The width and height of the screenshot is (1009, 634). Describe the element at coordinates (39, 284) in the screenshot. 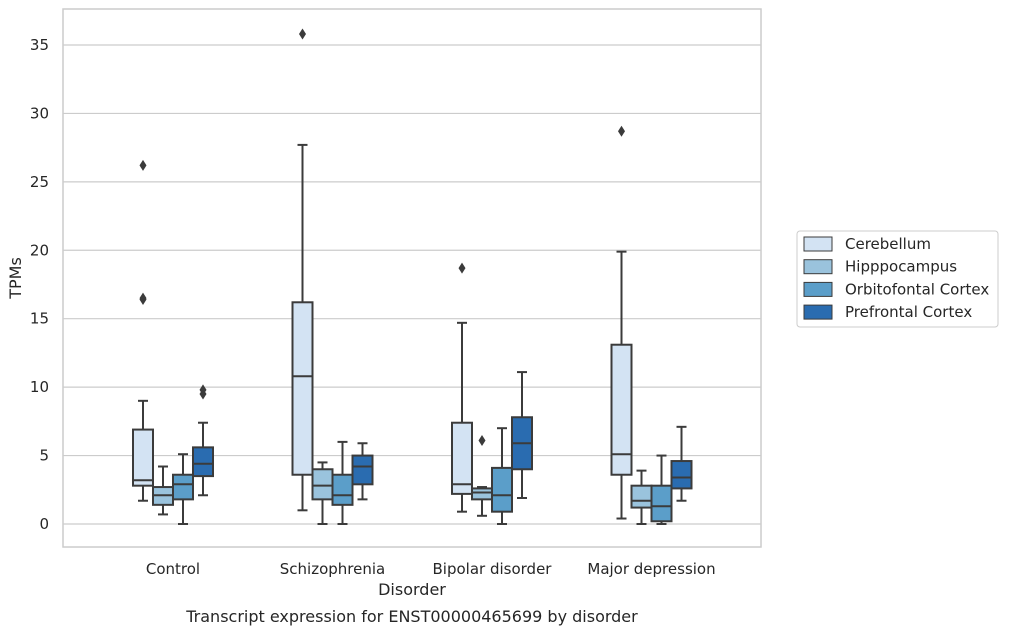

I see `y-tick-labels: 0 5 10 15 20 25 30 35` at that location.